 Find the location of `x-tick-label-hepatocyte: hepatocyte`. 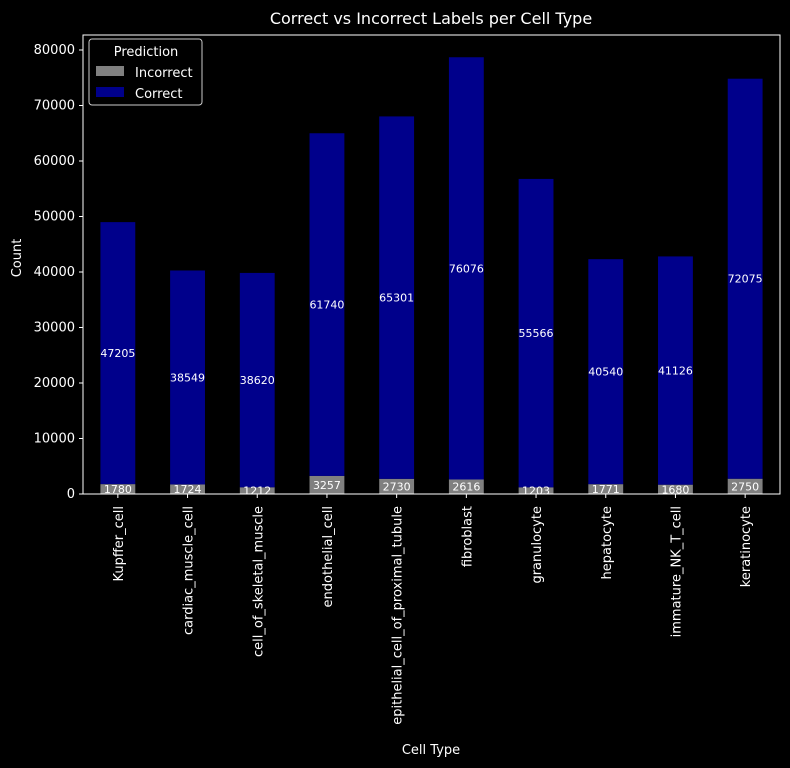

x-tick-label-hepatocyte: hepatocyte is located at coordinates (607, 542).